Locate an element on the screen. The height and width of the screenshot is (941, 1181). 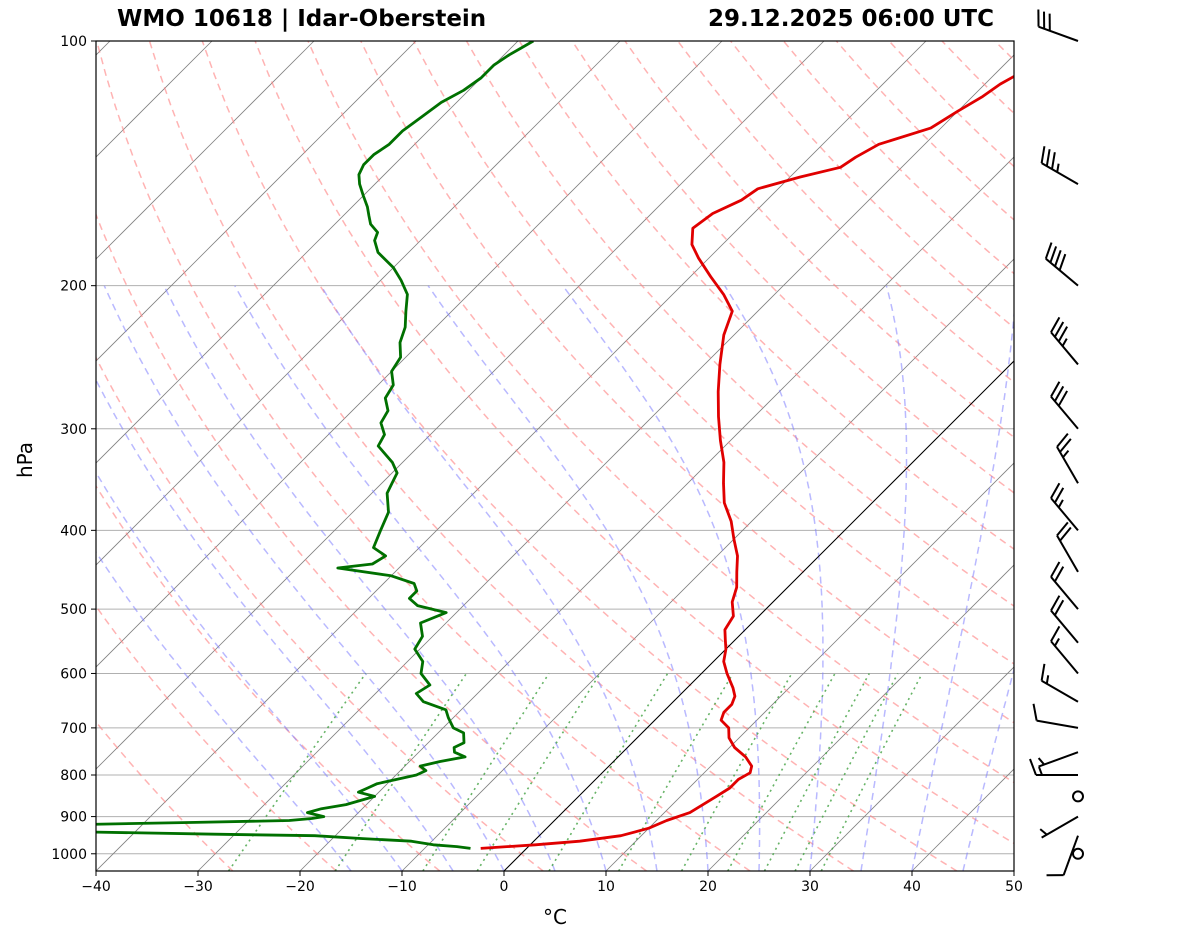
wind-barbs is located at coordinates (1056, 443).